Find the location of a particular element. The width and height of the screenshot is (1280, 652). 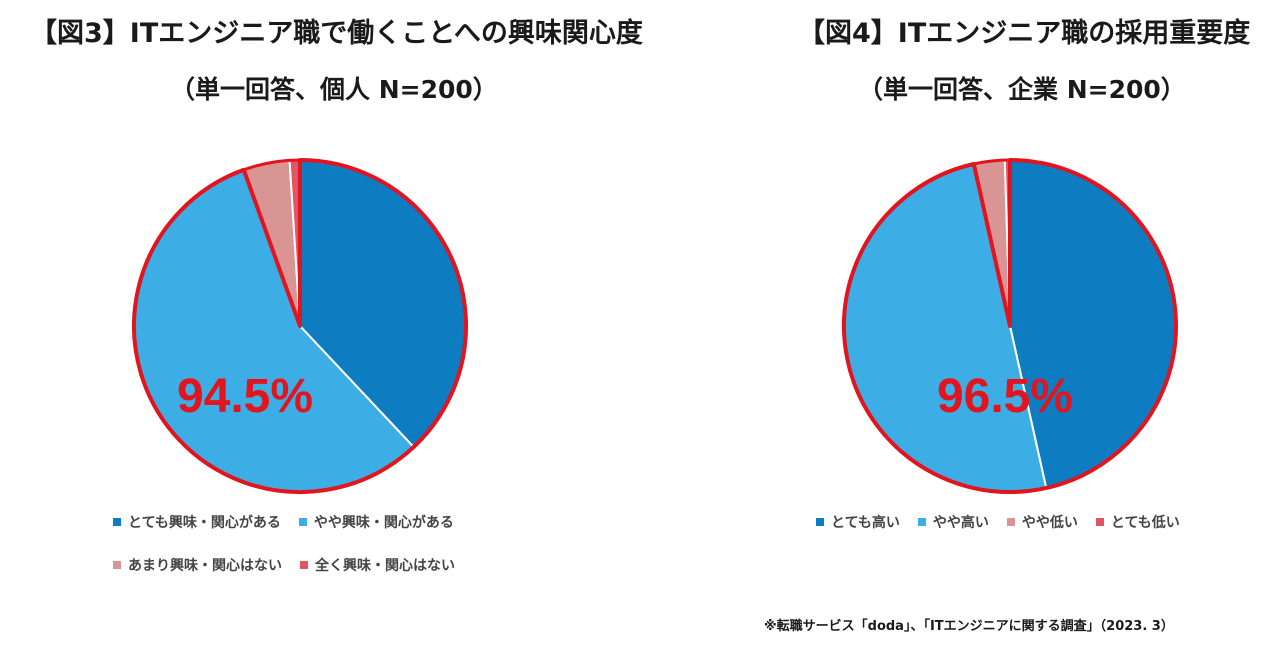

legend-item: とても低い is located at coordinates (1137, 522).